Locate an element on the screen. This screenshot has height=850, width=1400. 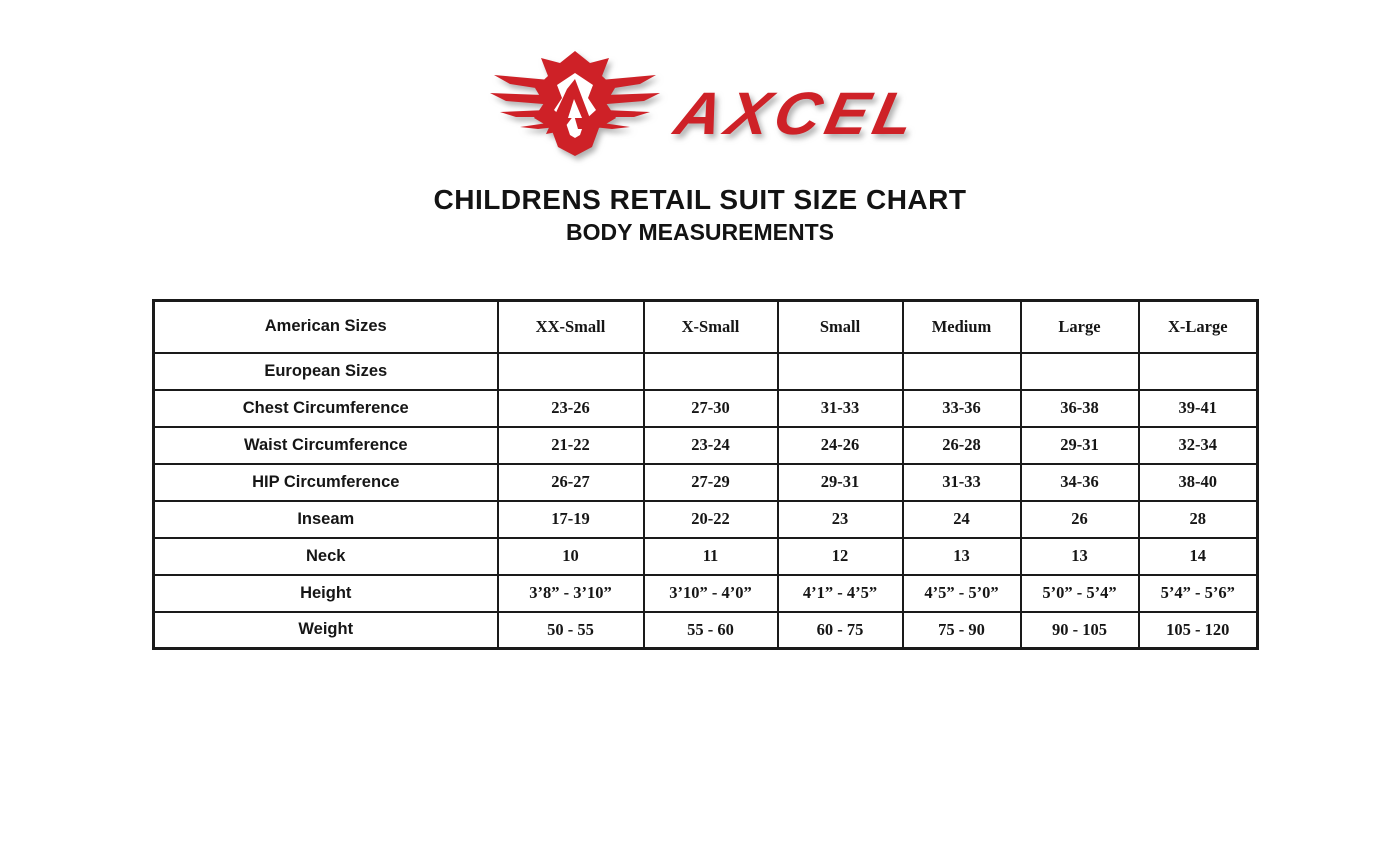
row-label: European Sizes is located at coordinates (325, 371).